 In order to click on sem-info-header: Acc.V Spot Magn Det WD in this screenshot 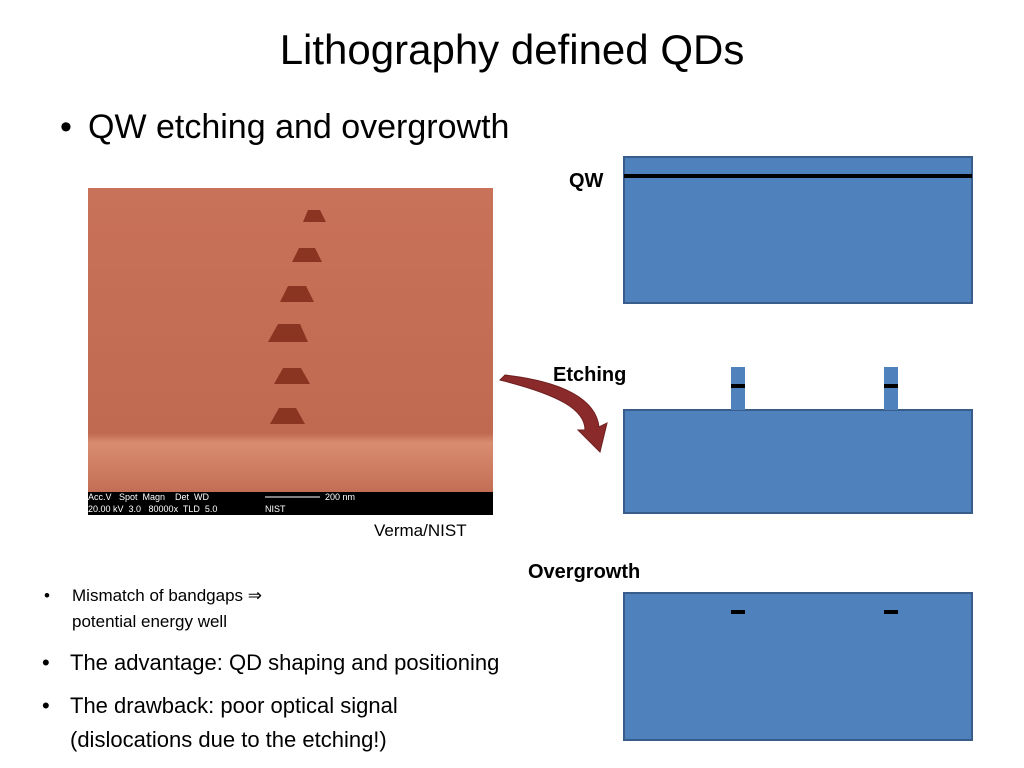, I will do `click(149, 497)`.